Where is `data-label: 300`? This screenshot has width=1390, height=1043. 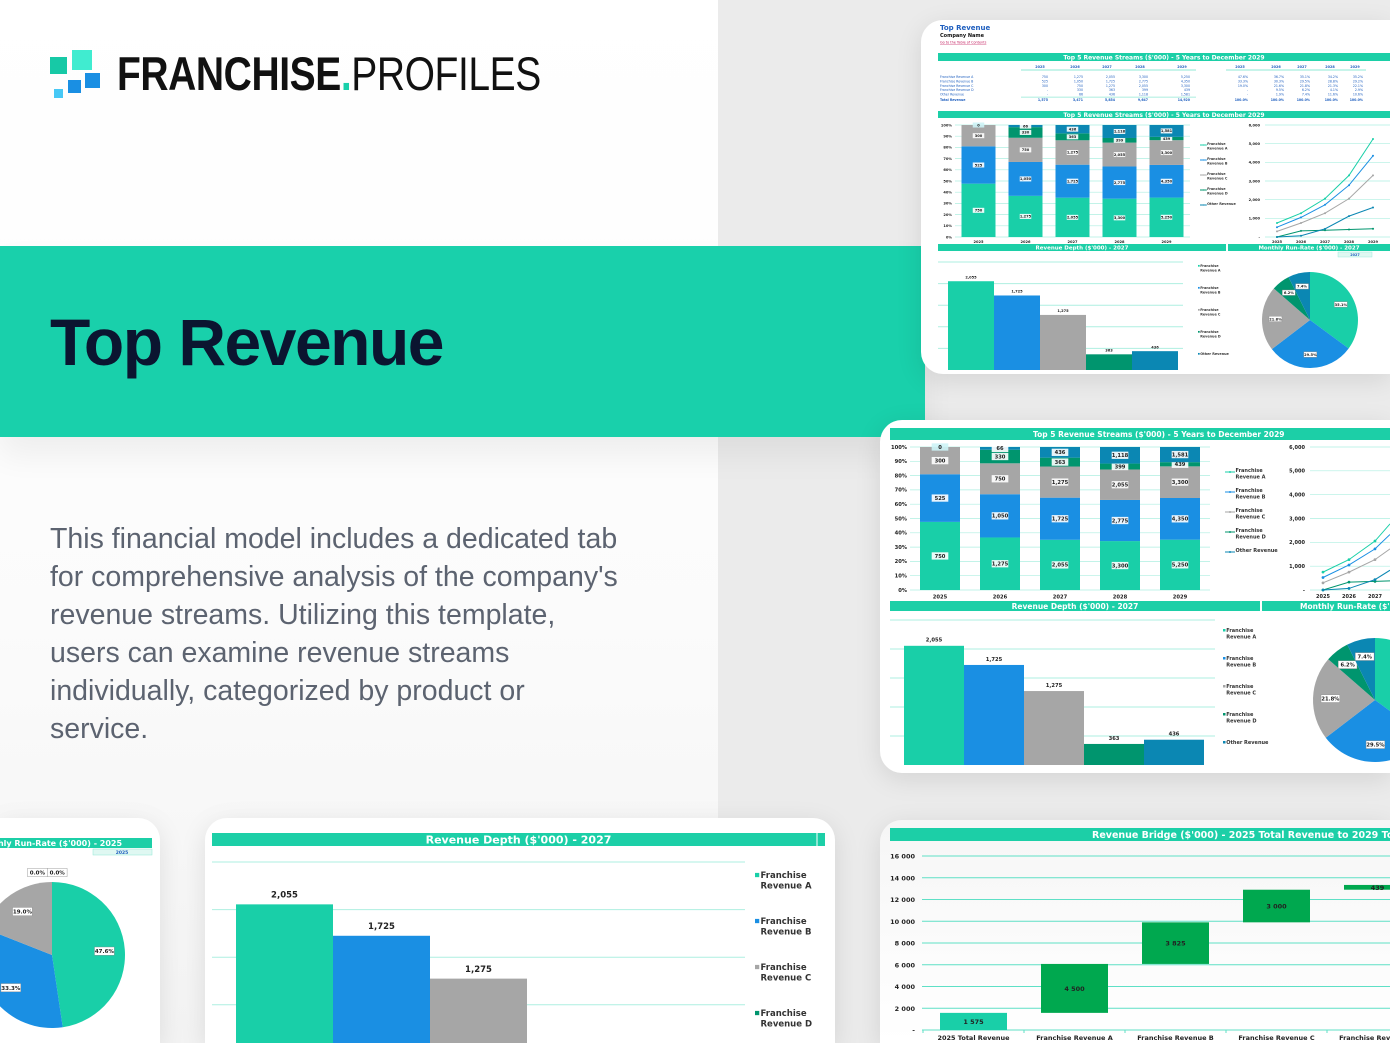
data-label: 300 is located at coordinates (979, 136).